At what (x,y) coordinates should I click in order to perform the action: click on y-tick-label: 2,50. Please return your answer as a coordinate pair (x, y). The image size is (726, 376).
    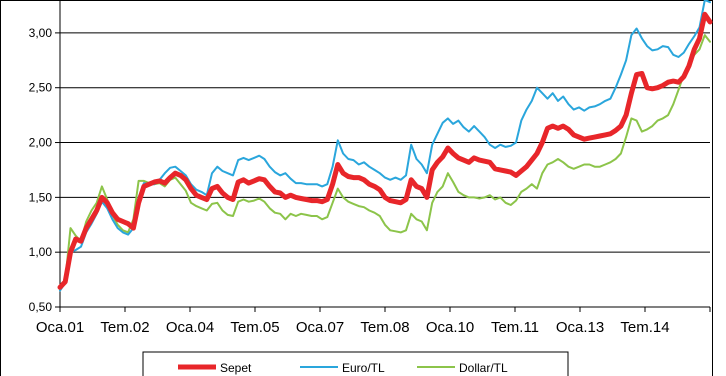
    Looking at the image, I should click on (41, 88).